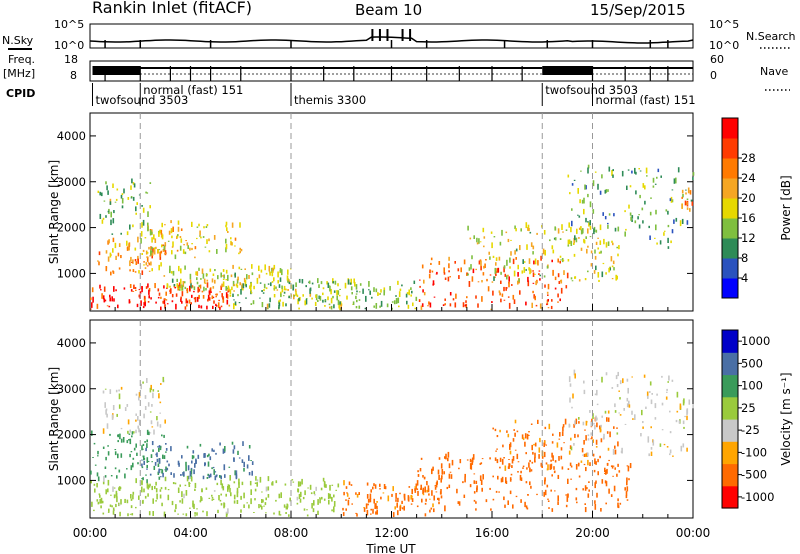 This screenshot has width=800, height=554. What do you see at coordinates (190, 533) in the screenshot?
I see `time-tick-label: 04:00` at bounding box center [190, 533].